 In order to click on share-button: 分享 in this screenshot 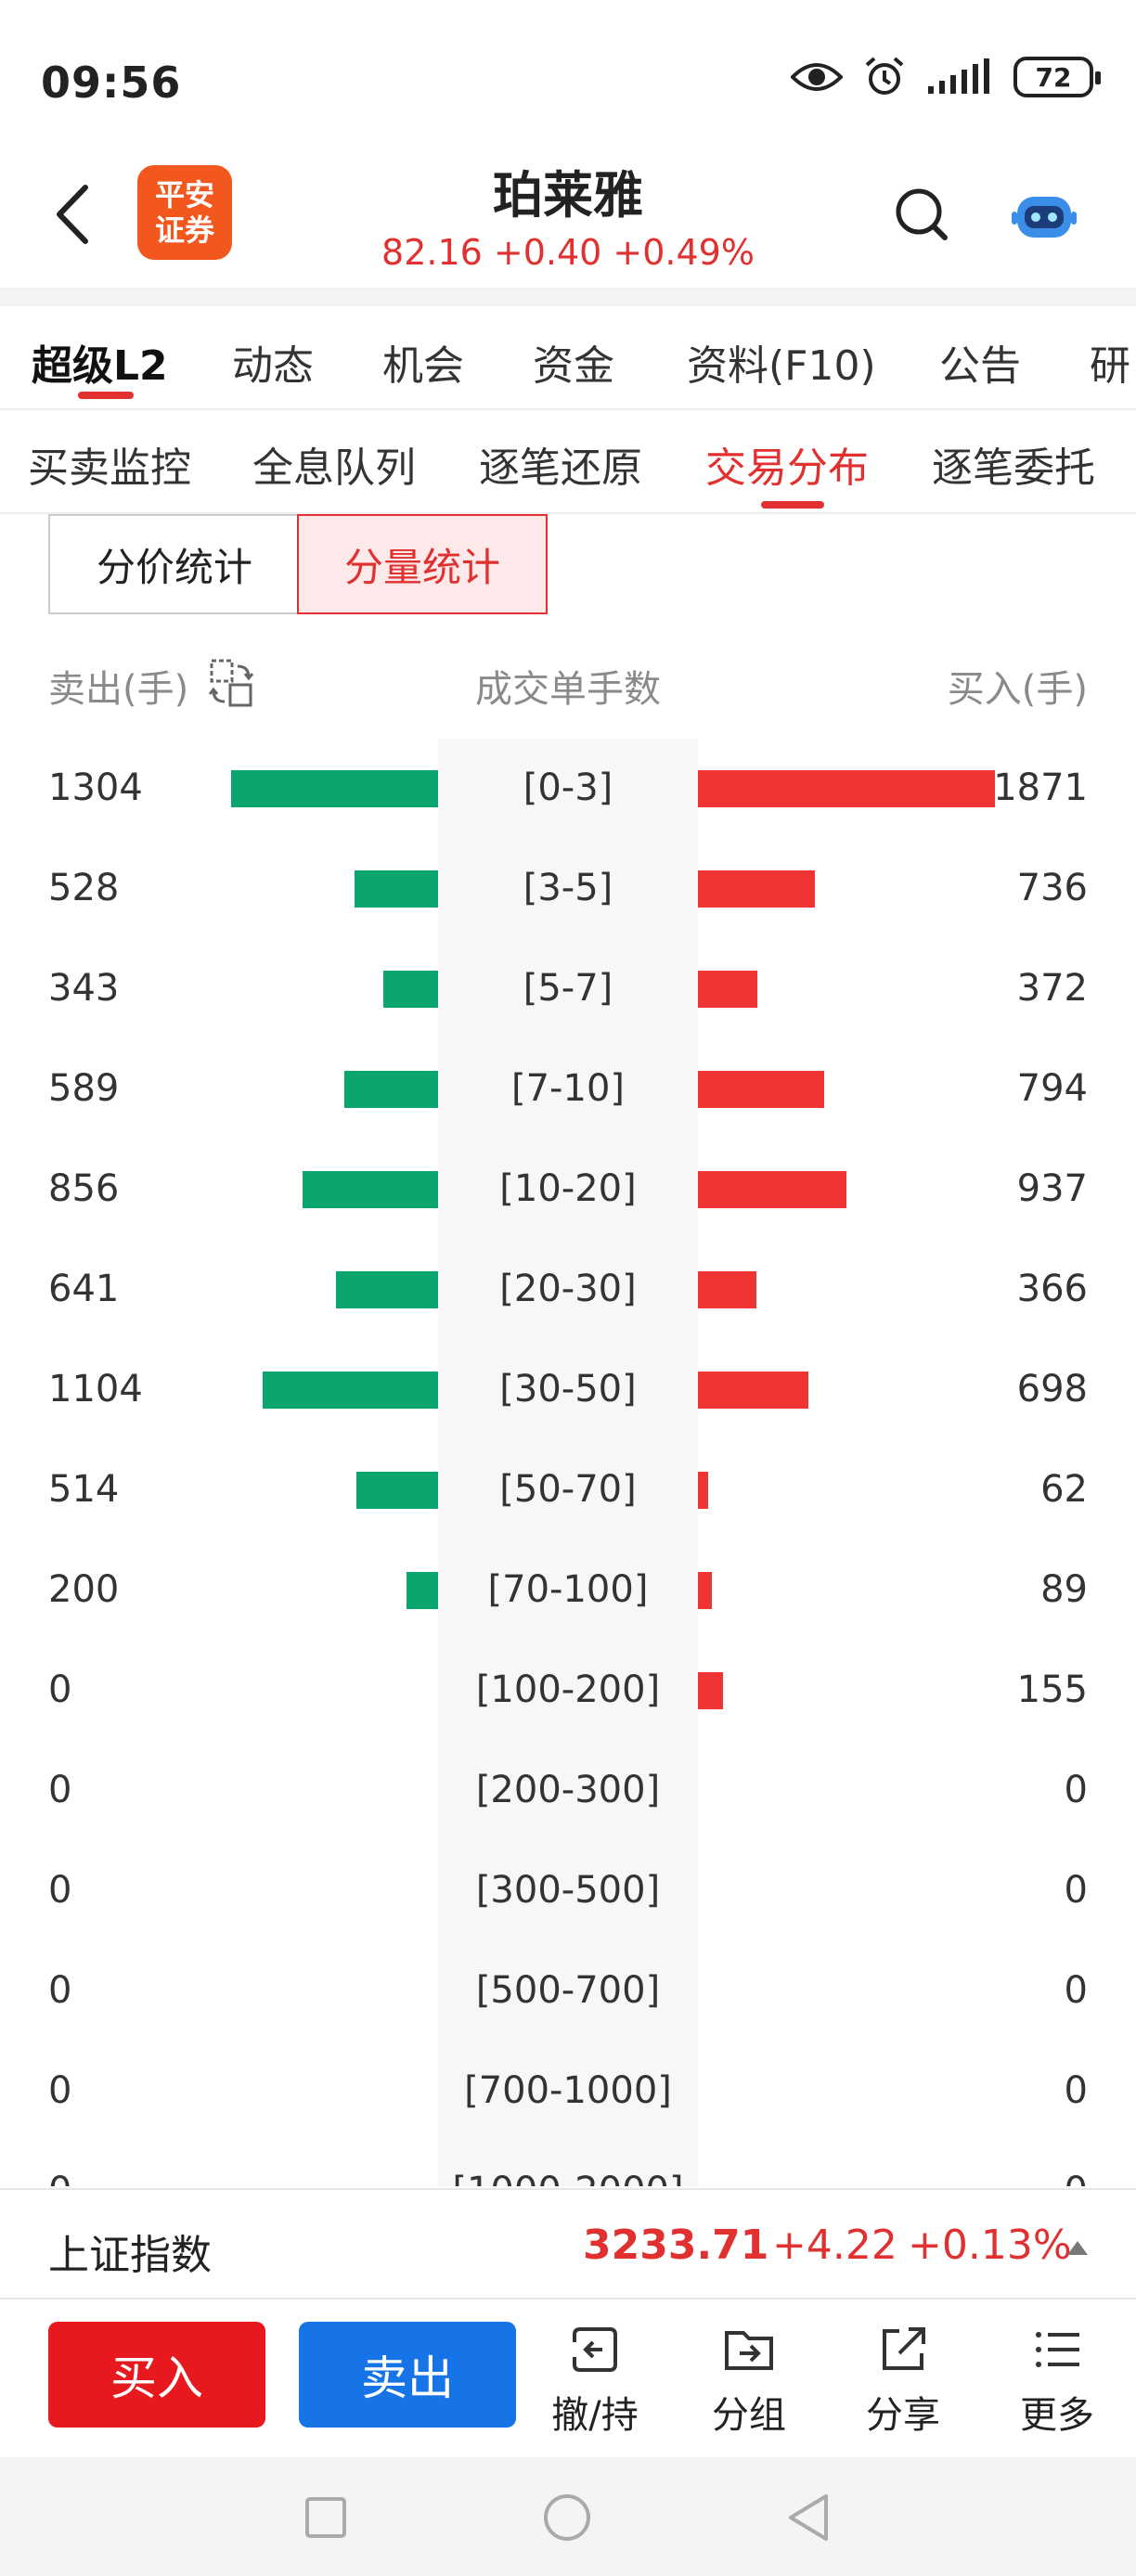, I will do `click(903, 2382)`.